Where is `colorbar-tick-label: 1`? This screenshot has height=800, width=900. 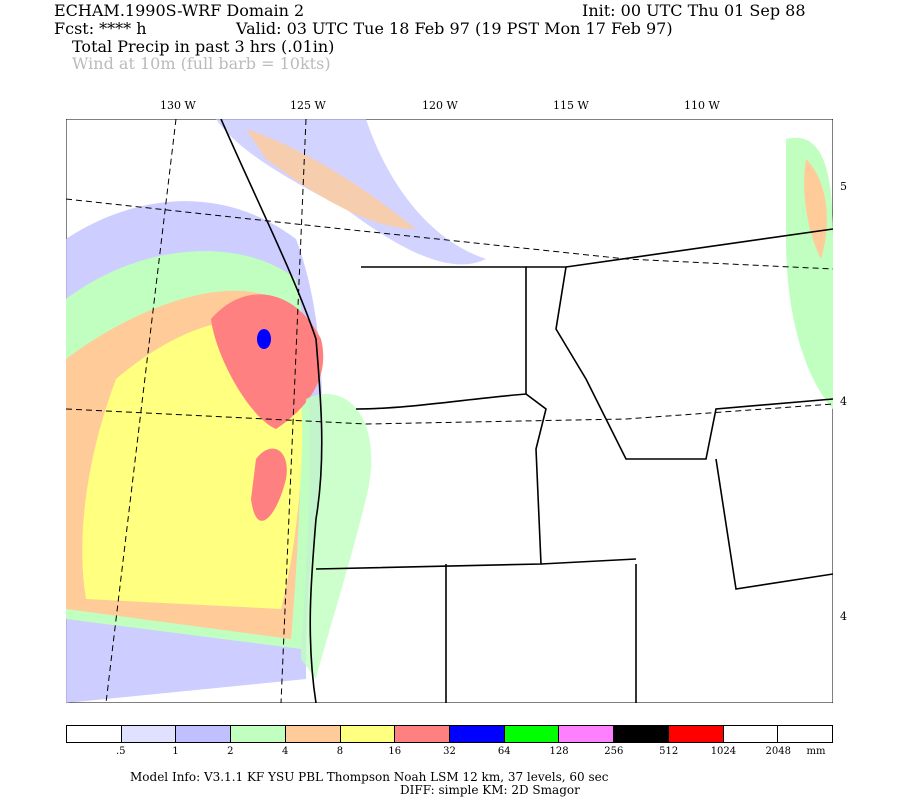
colorbar-tick-label: 1 is located at coordinates (175, 751).